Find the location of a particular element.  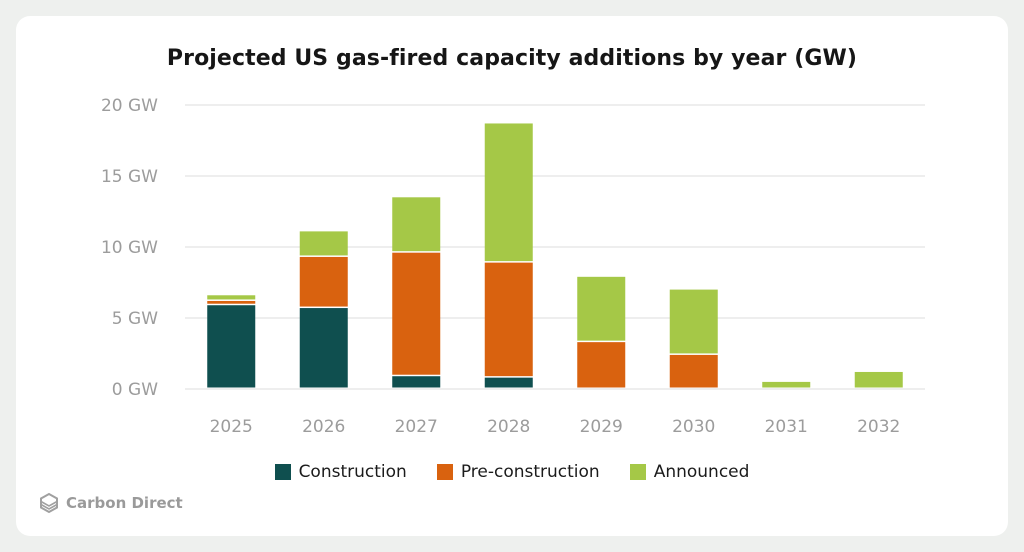

brand-logo: Carbon Direct is located at coordinates (110, 503).